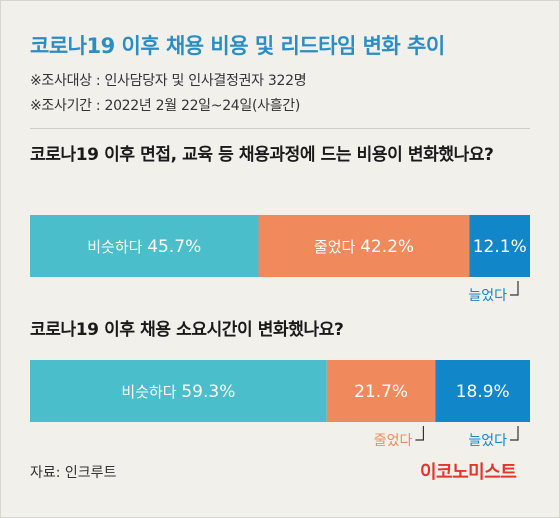 The height and width of the screenshot is (518, 560). Describe the element at coordinates (237, 46) in the screenshot. I see `page-title: 코로나19 이후 채용 비용 및 리드타임 변화 추이` at that location.